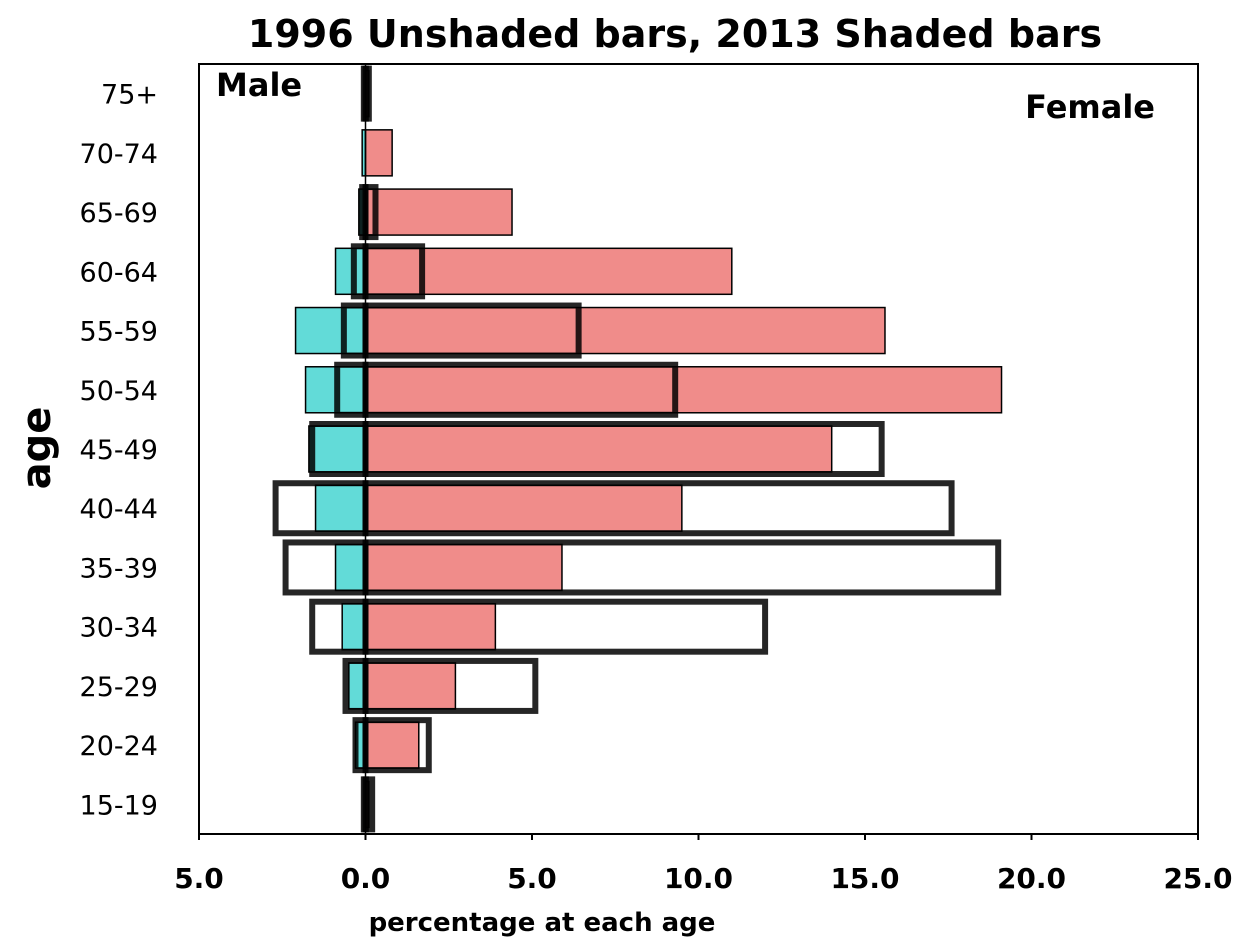  What do you see at coordinates (119, 509) in the screenshot?
I see `y-tick-label: 40-44` at bounding box center [119, 509].